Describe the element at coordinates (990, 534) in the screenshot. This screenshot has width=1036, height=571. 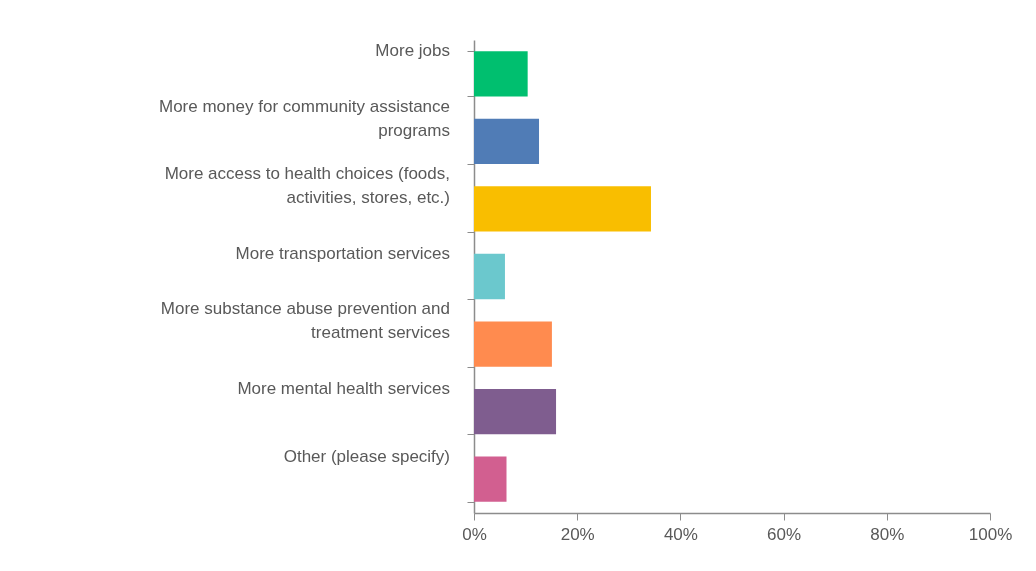
I see `x-tick-label: 100%` at that location.